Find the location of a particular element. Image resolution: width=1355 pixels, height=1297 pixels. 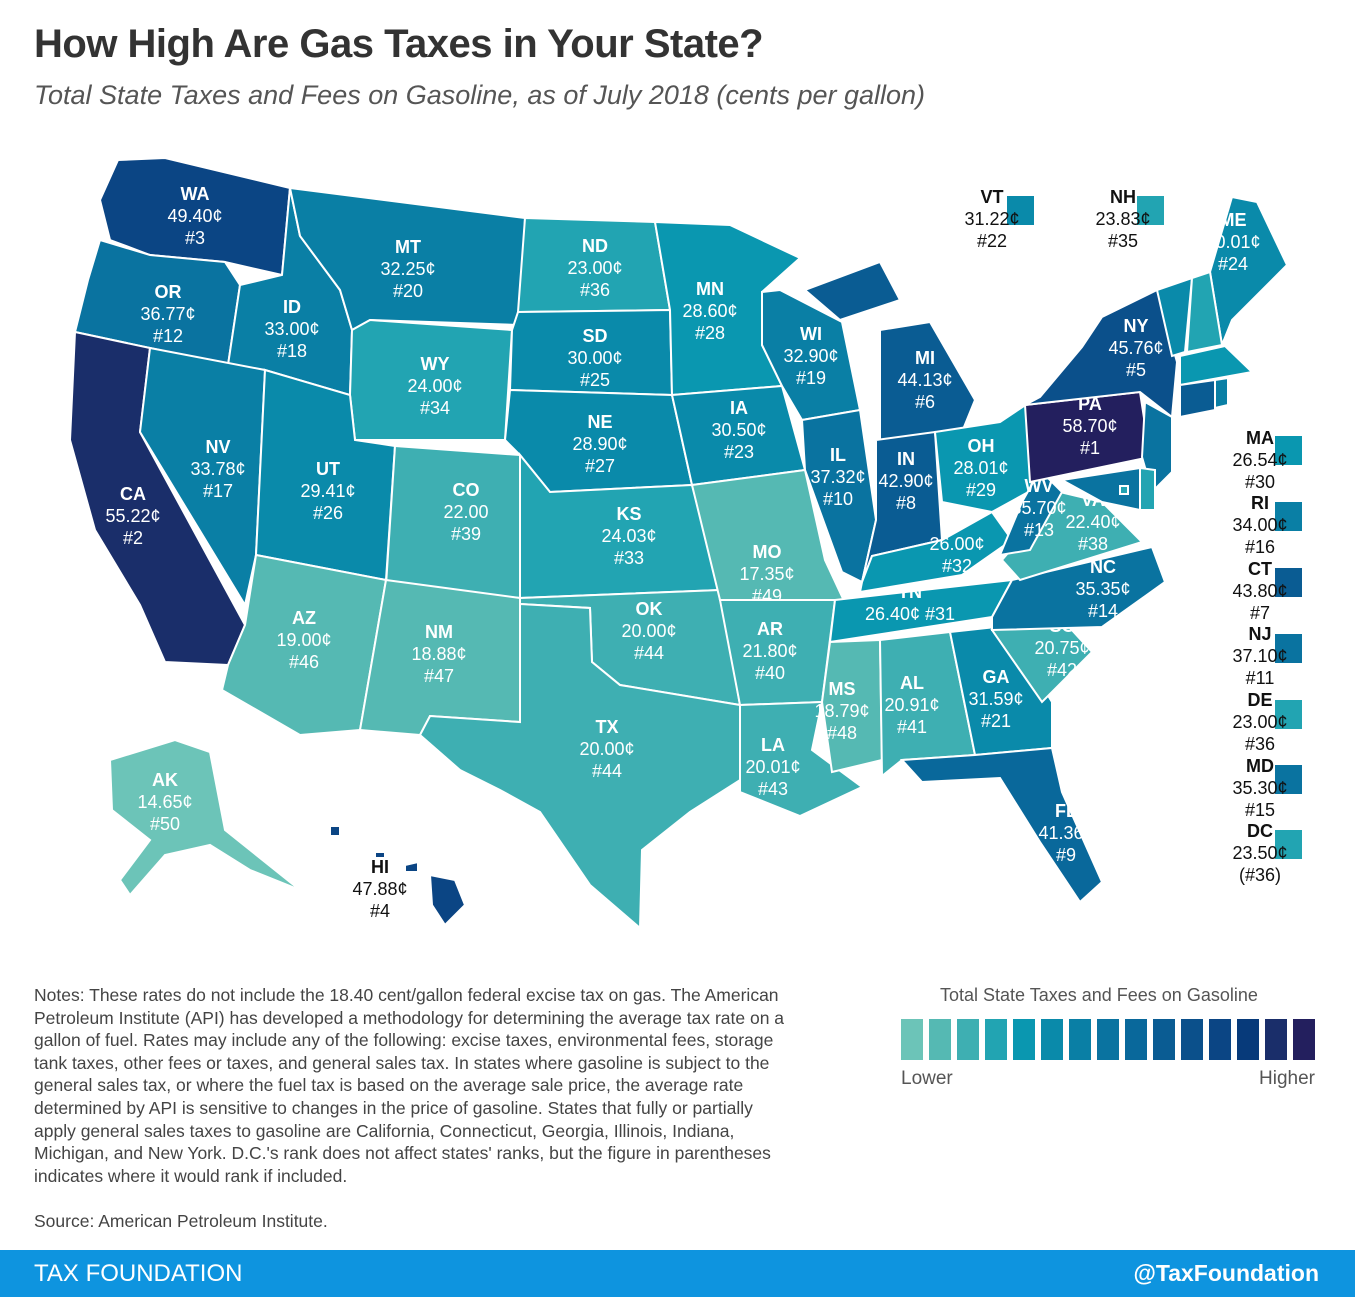

state-amount: 30.50¢ is located at coordinates (738, 430).